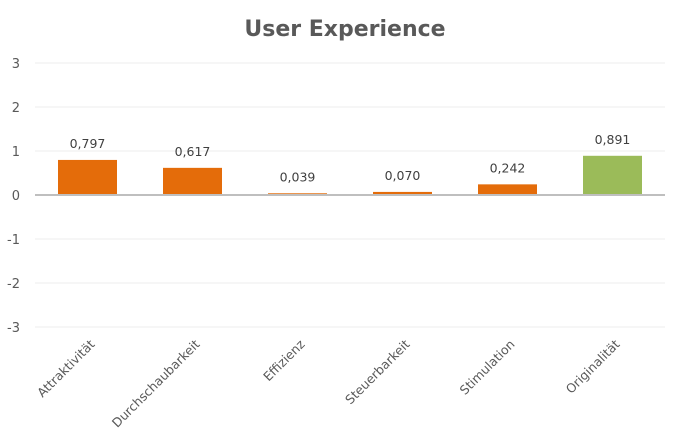  What do you see at coordinates (156, 383) in the screenshot?
I see `x-tick-label: Durchschaubarkeit` at bounding box center [156, 383].